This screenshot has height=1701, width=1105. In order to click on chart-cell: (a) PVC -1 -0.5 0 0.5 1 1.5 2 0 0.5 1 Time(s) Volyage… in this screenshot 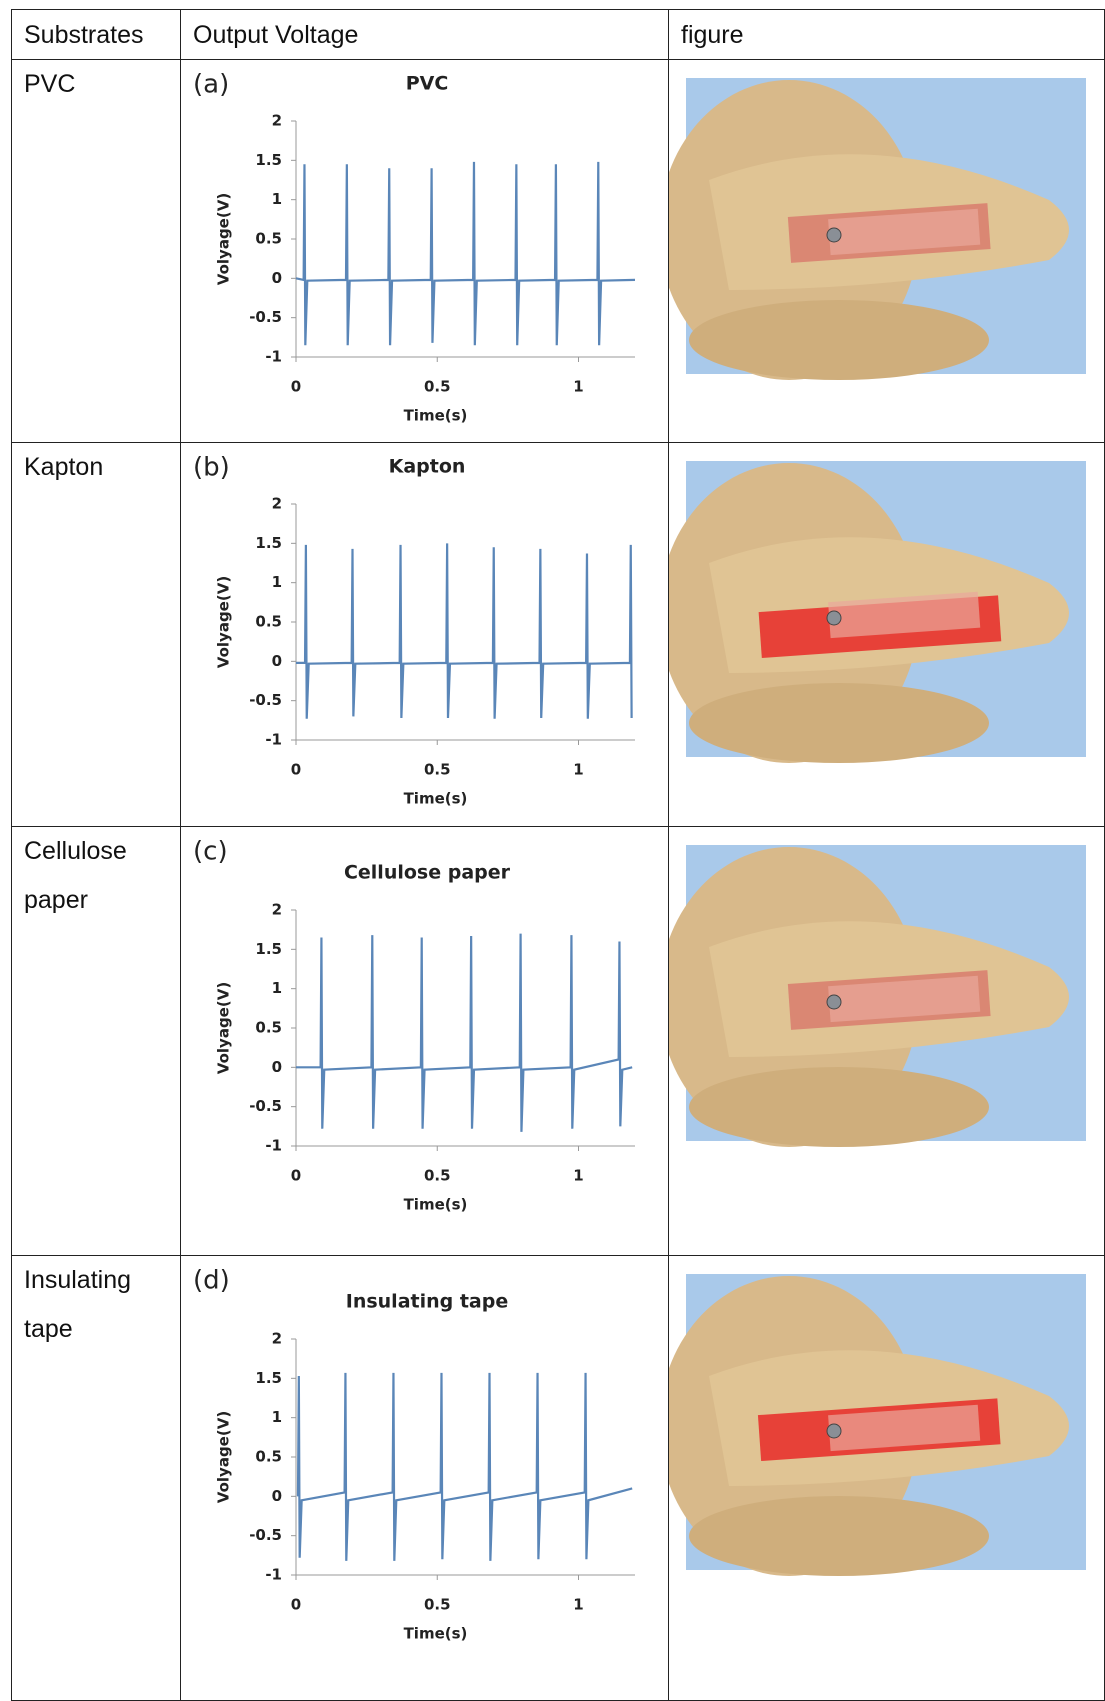, I will do `click(424, 251)`.